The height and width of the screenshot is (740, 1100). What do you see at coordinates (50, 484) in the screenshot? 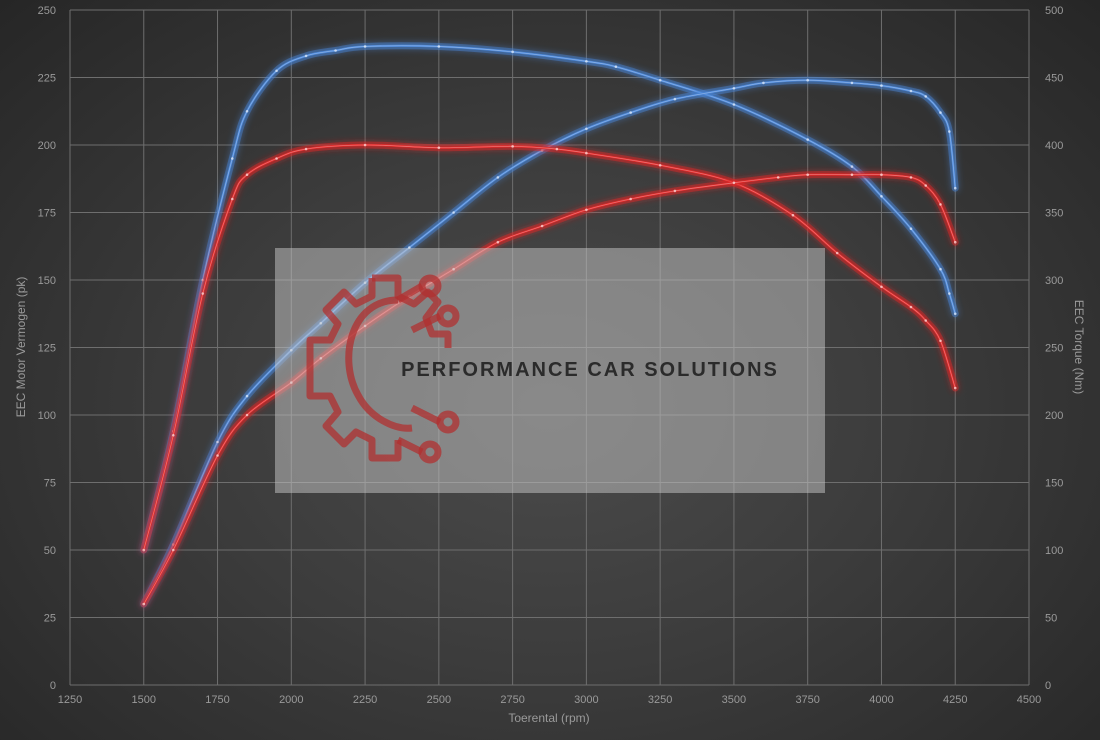
I see `left-tick-label: 75` at bounding box center [50, 484].